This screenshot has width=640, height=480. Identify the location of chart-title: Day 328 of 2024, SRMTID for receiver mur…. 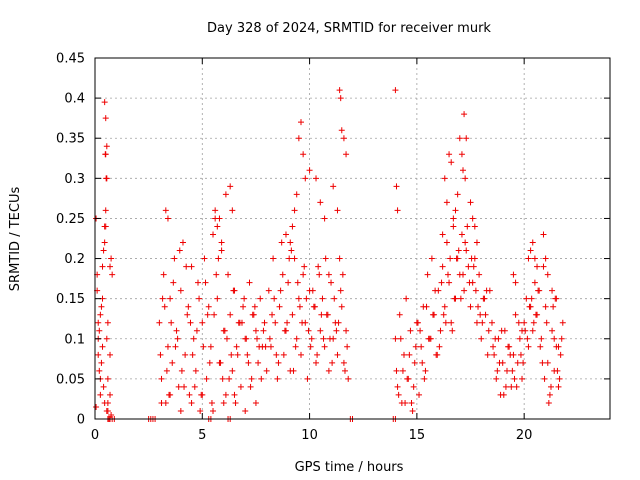
(349, 28).